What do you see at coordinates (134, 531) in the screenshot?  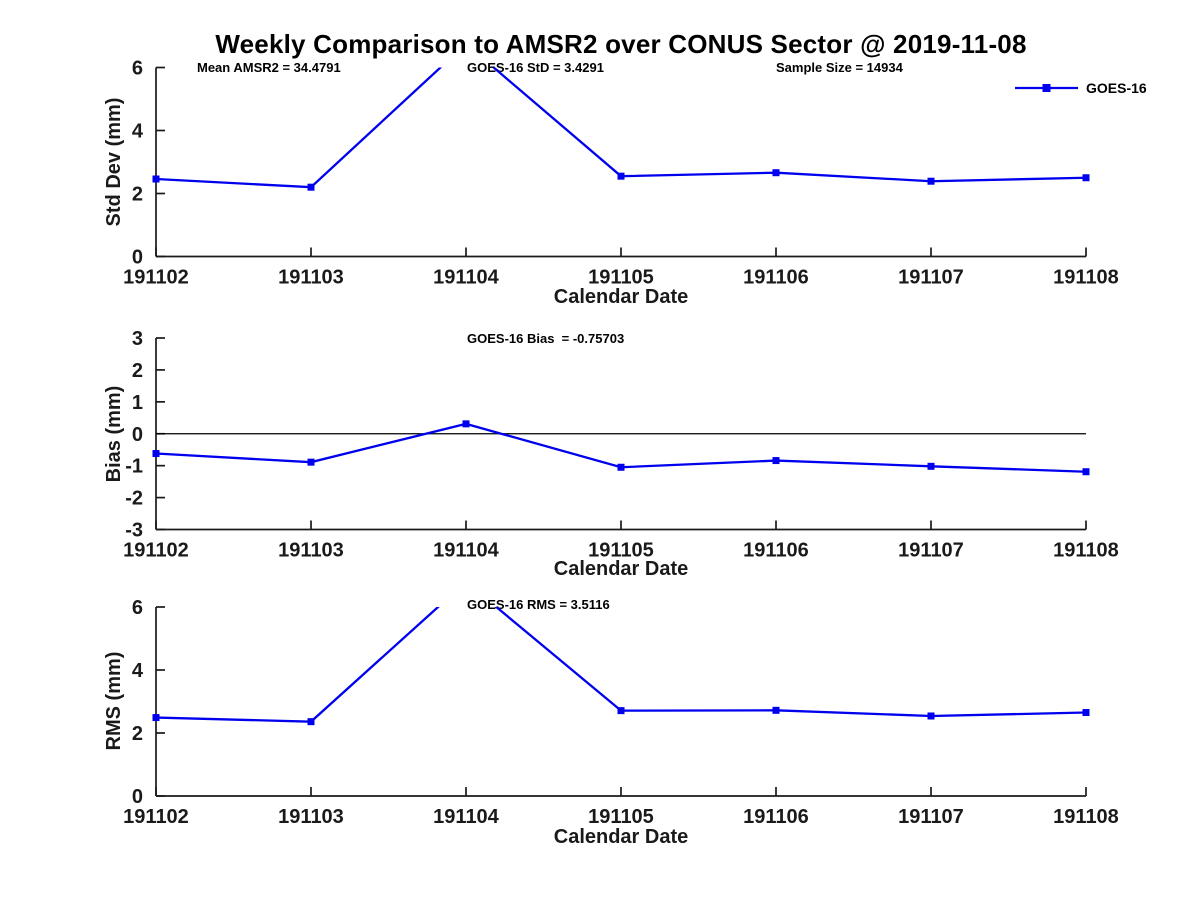 I see `y-tick-label: -3` at bounding box center [134, 531].